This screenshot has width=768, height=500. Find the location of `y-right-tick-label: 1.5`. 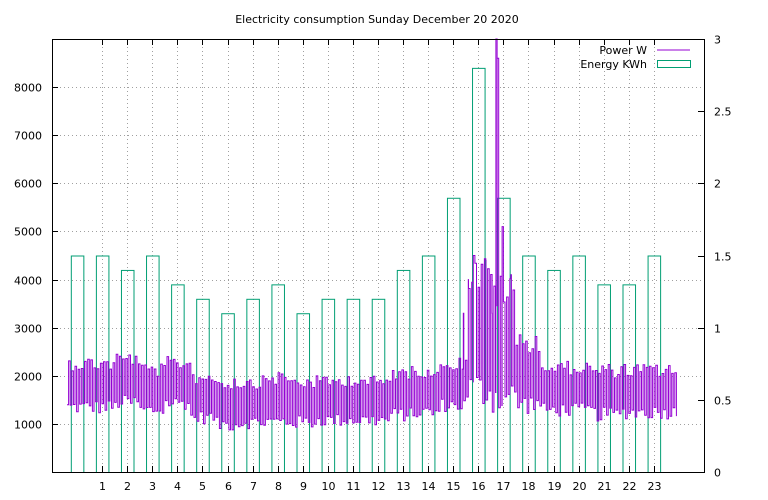

y-right-tick-label: 1.5 is located at coordinates (723, 257).